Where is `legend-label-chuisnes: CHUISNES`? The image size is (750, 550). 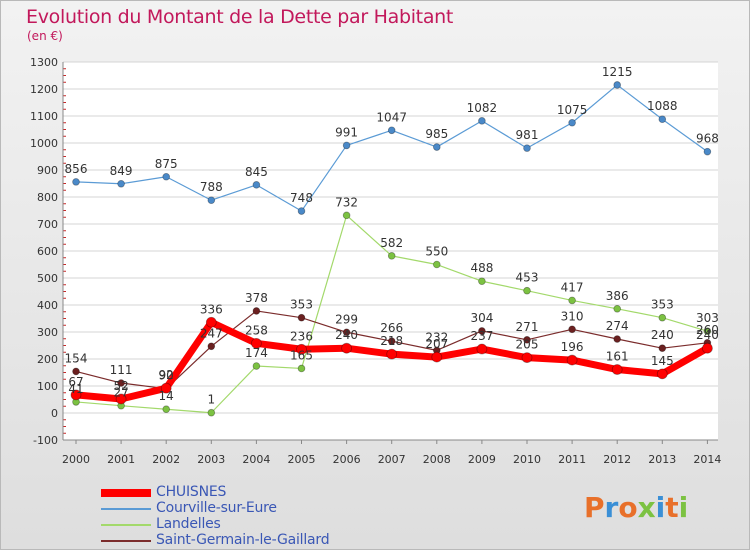
legend-label-chuisnes: CHUISNES is located at coordinates (191, 492).